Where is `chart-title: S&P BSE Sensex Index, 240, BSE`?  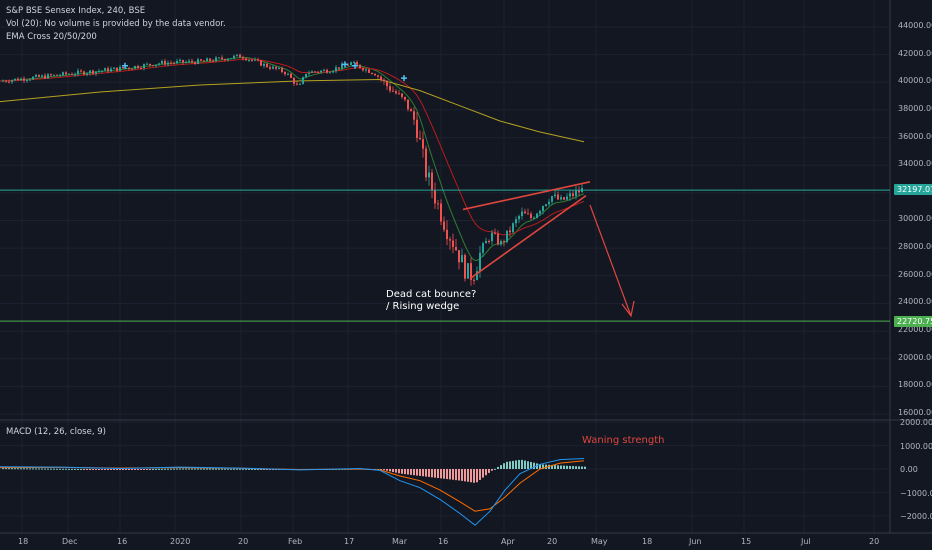 chart-title: S&P BSE Sensex Index, 240, BSE is located at coordinates (76, 11).